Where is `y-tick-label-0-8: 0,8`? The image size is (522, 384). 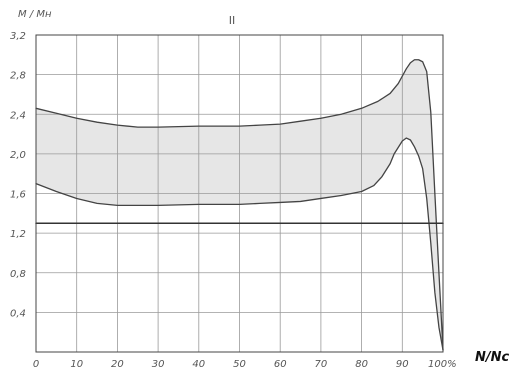
y-tick-label-0-8: 0,8 is located at coordinates (18, 274).